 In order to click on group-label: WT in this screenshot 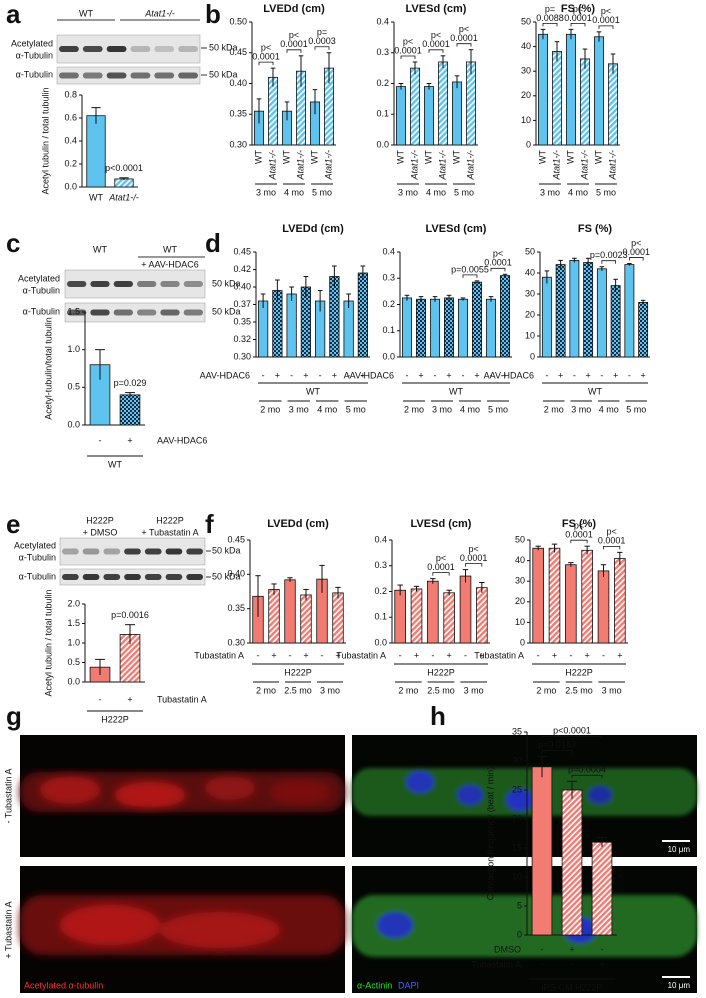, I will do `click(115, 464)`.